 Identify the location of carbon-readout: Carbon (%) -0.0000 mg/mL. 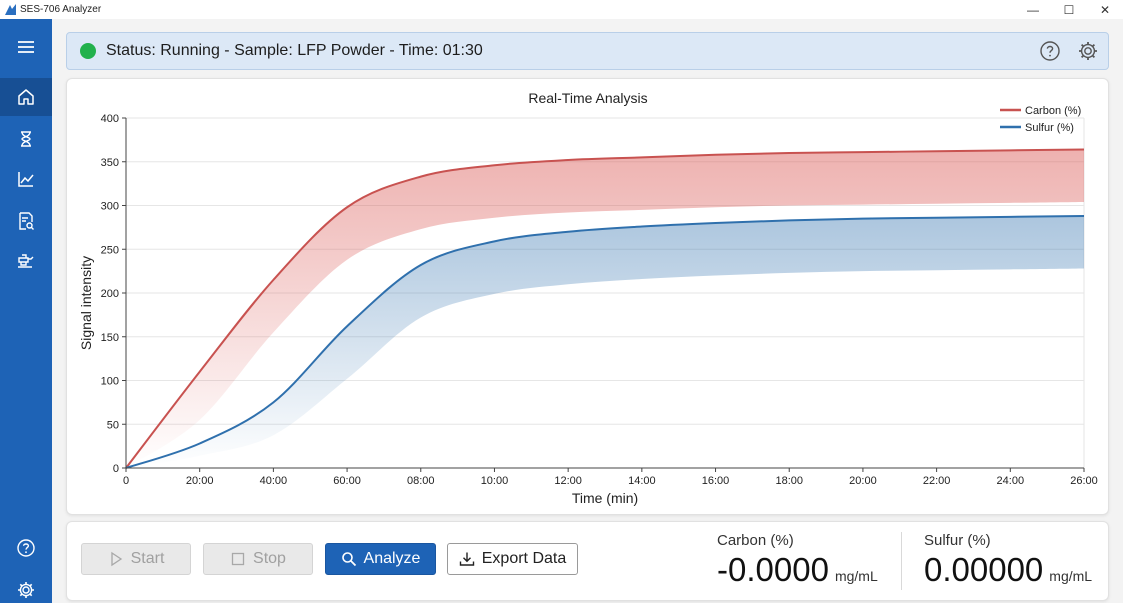
(797, 560).